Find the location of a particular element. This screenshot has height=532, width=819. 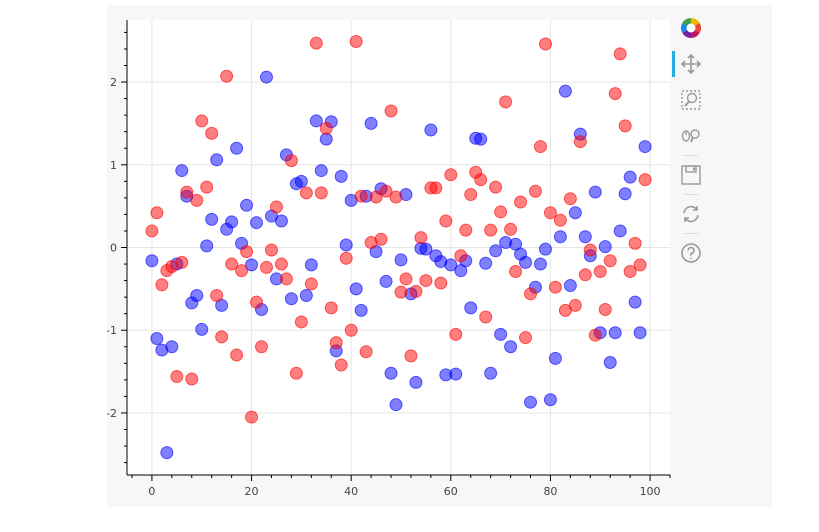

box-zoom-icon is located at coordinates (691, 100).